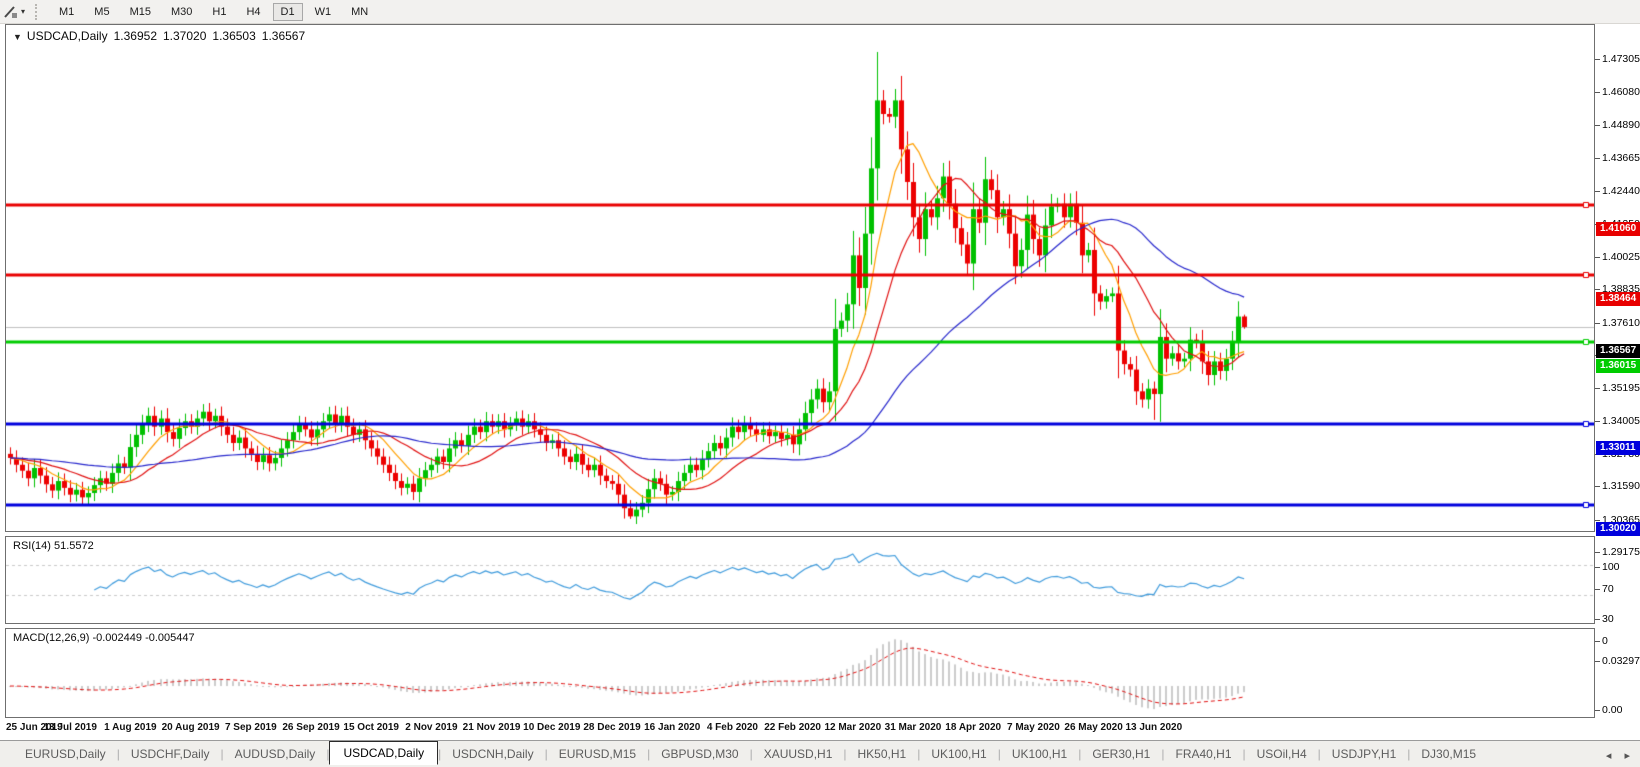 The image size is (1640, 767). I want to click on collapse-caret-icon: ▼, so click(17, 37).